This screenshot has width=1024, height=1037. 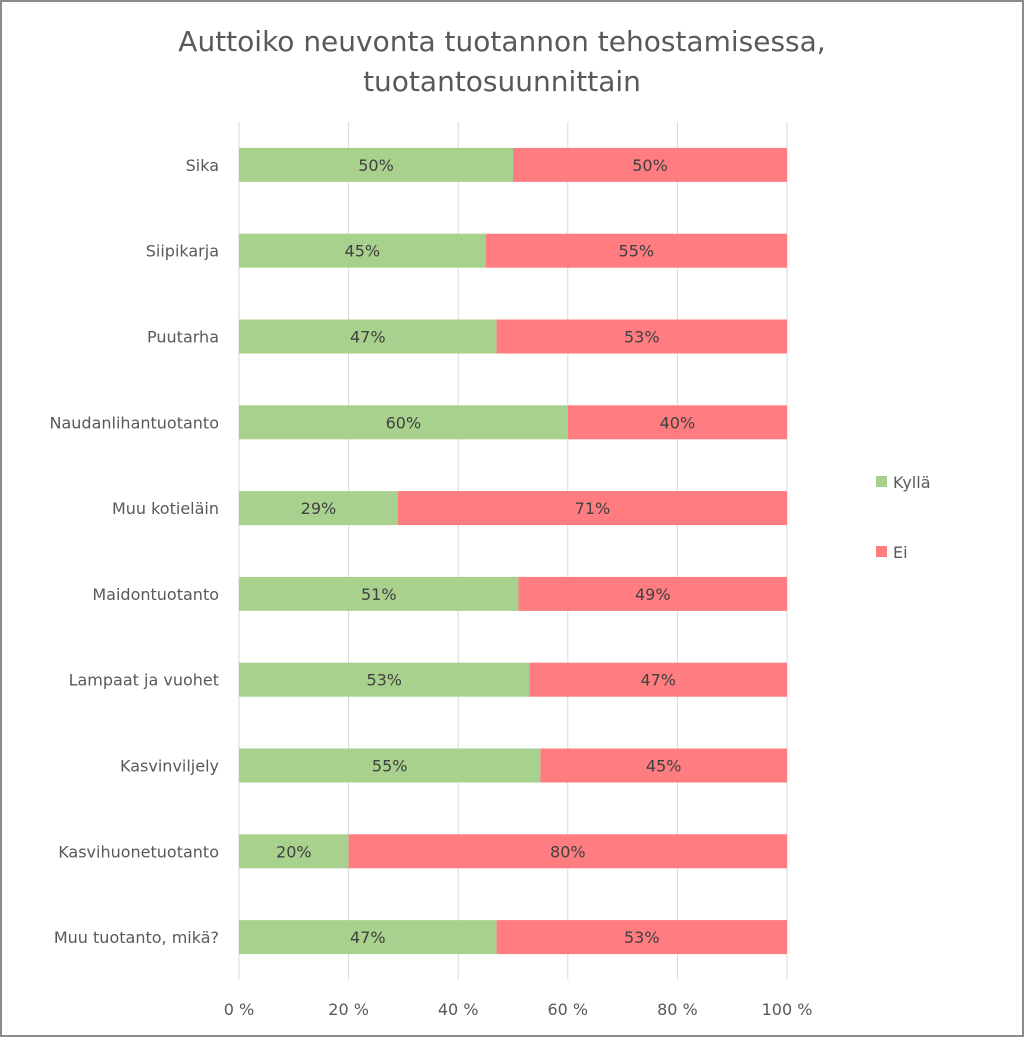 I want to click on category-label: Sika, so click(x=202, y=165).